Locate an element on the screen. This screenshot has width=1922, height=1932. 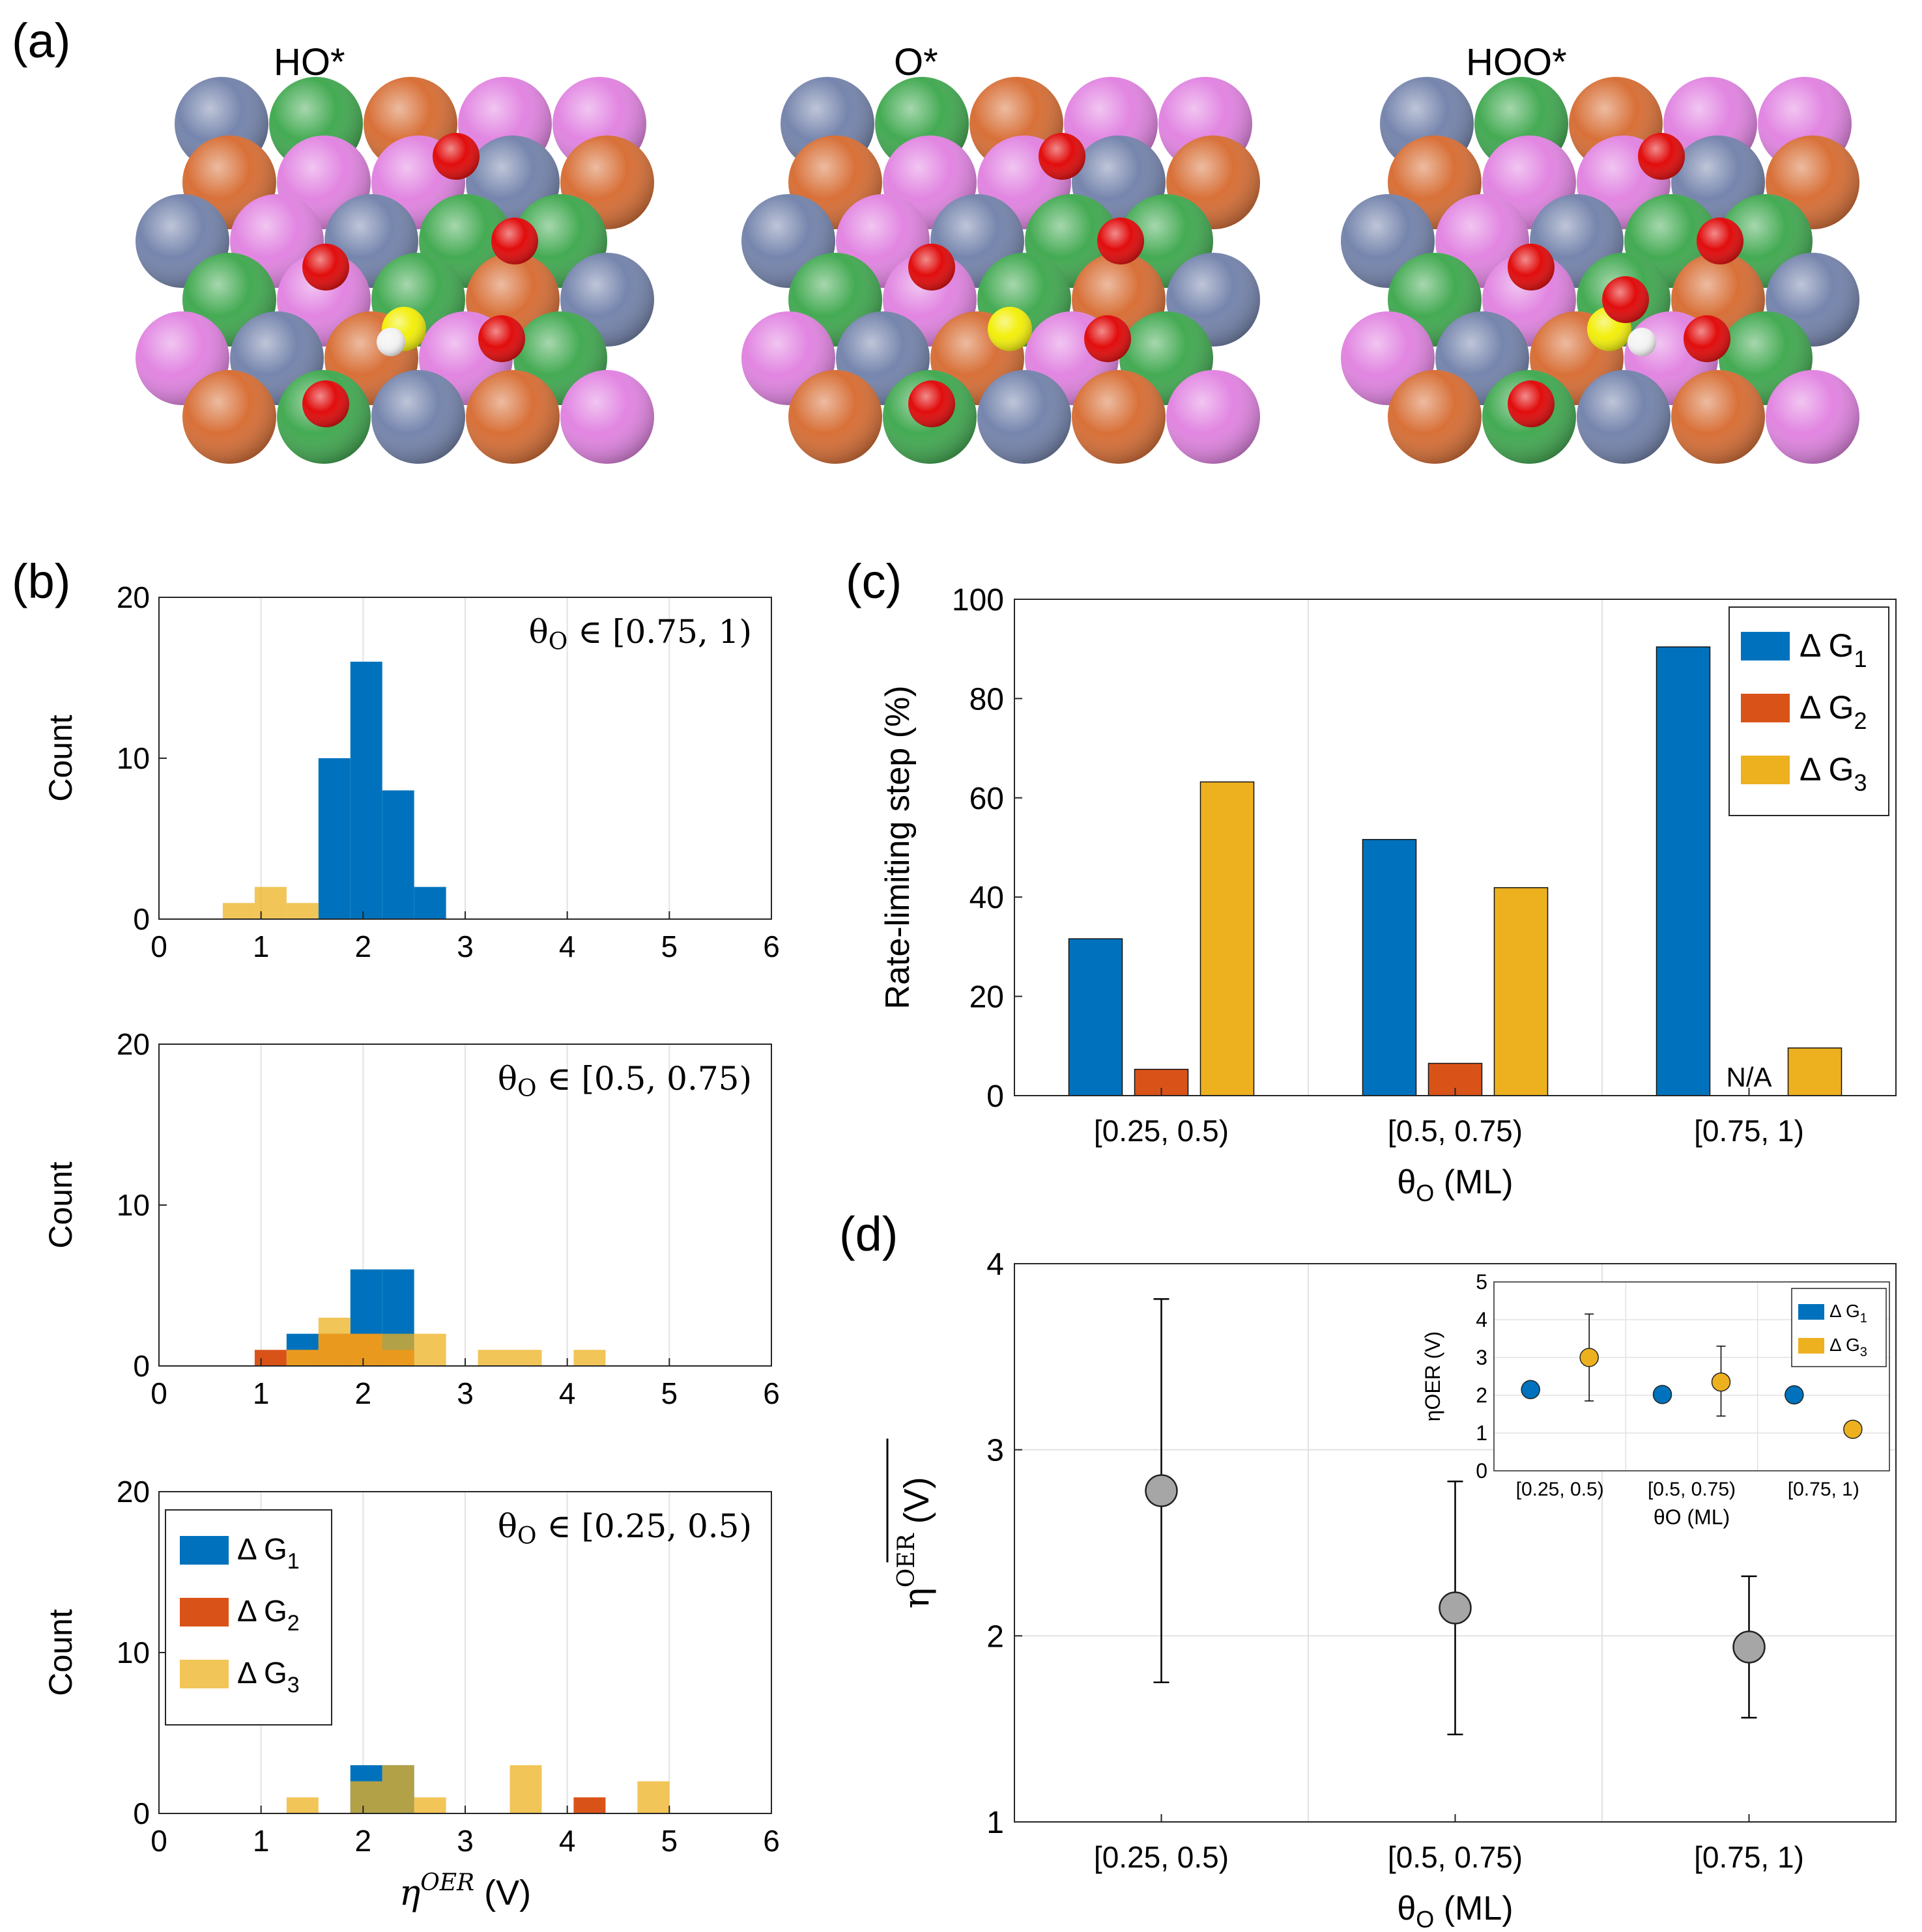
y-axis-label: ηOER (V) is located at coordinates (915, 1542).